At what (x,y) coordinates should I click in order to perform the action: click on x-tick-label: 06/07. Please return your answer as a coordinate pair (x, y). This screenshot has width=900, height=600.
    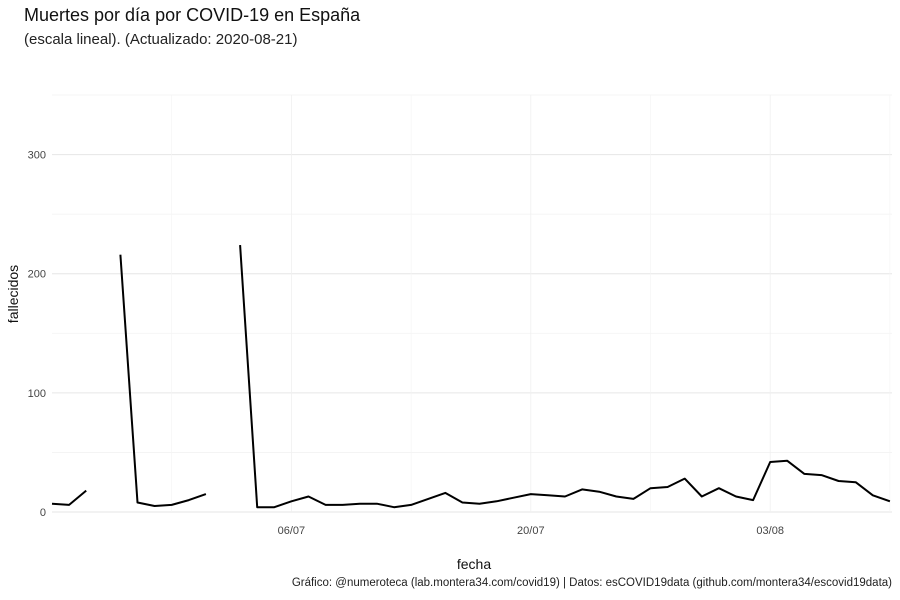
    Looking at the image, I should click on (292, 531).